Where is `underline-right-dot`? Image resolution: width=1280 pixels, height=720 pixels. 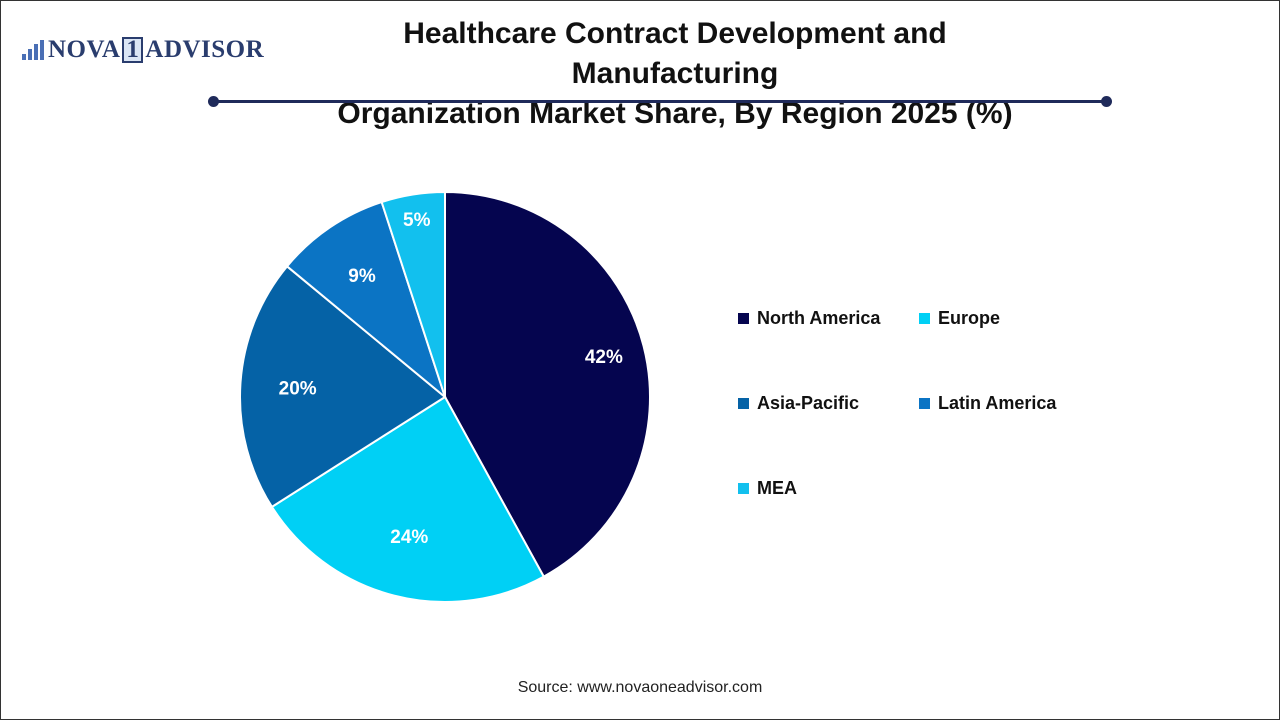 underline-right-dot is located at coordinates (1106, 101).